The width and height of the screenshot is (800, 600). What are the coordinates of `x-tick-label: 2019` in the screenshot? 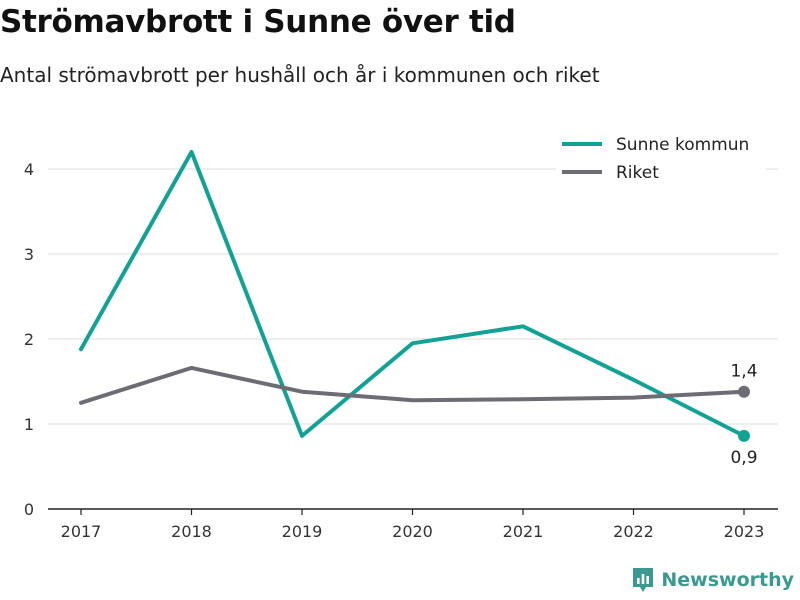 It's located at (302, 531).